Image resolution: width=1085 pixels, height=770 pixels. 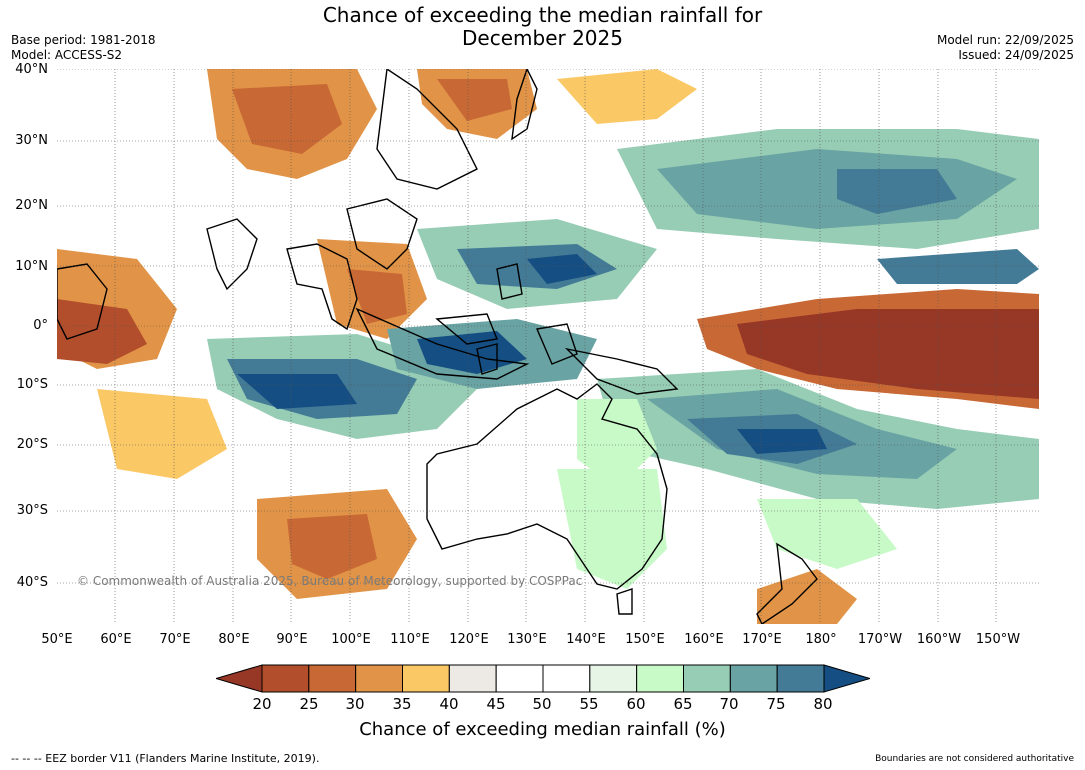 I want to click on colorbar-label: Chance of exceeding median rainfall (%), so click(x=542, y=729).